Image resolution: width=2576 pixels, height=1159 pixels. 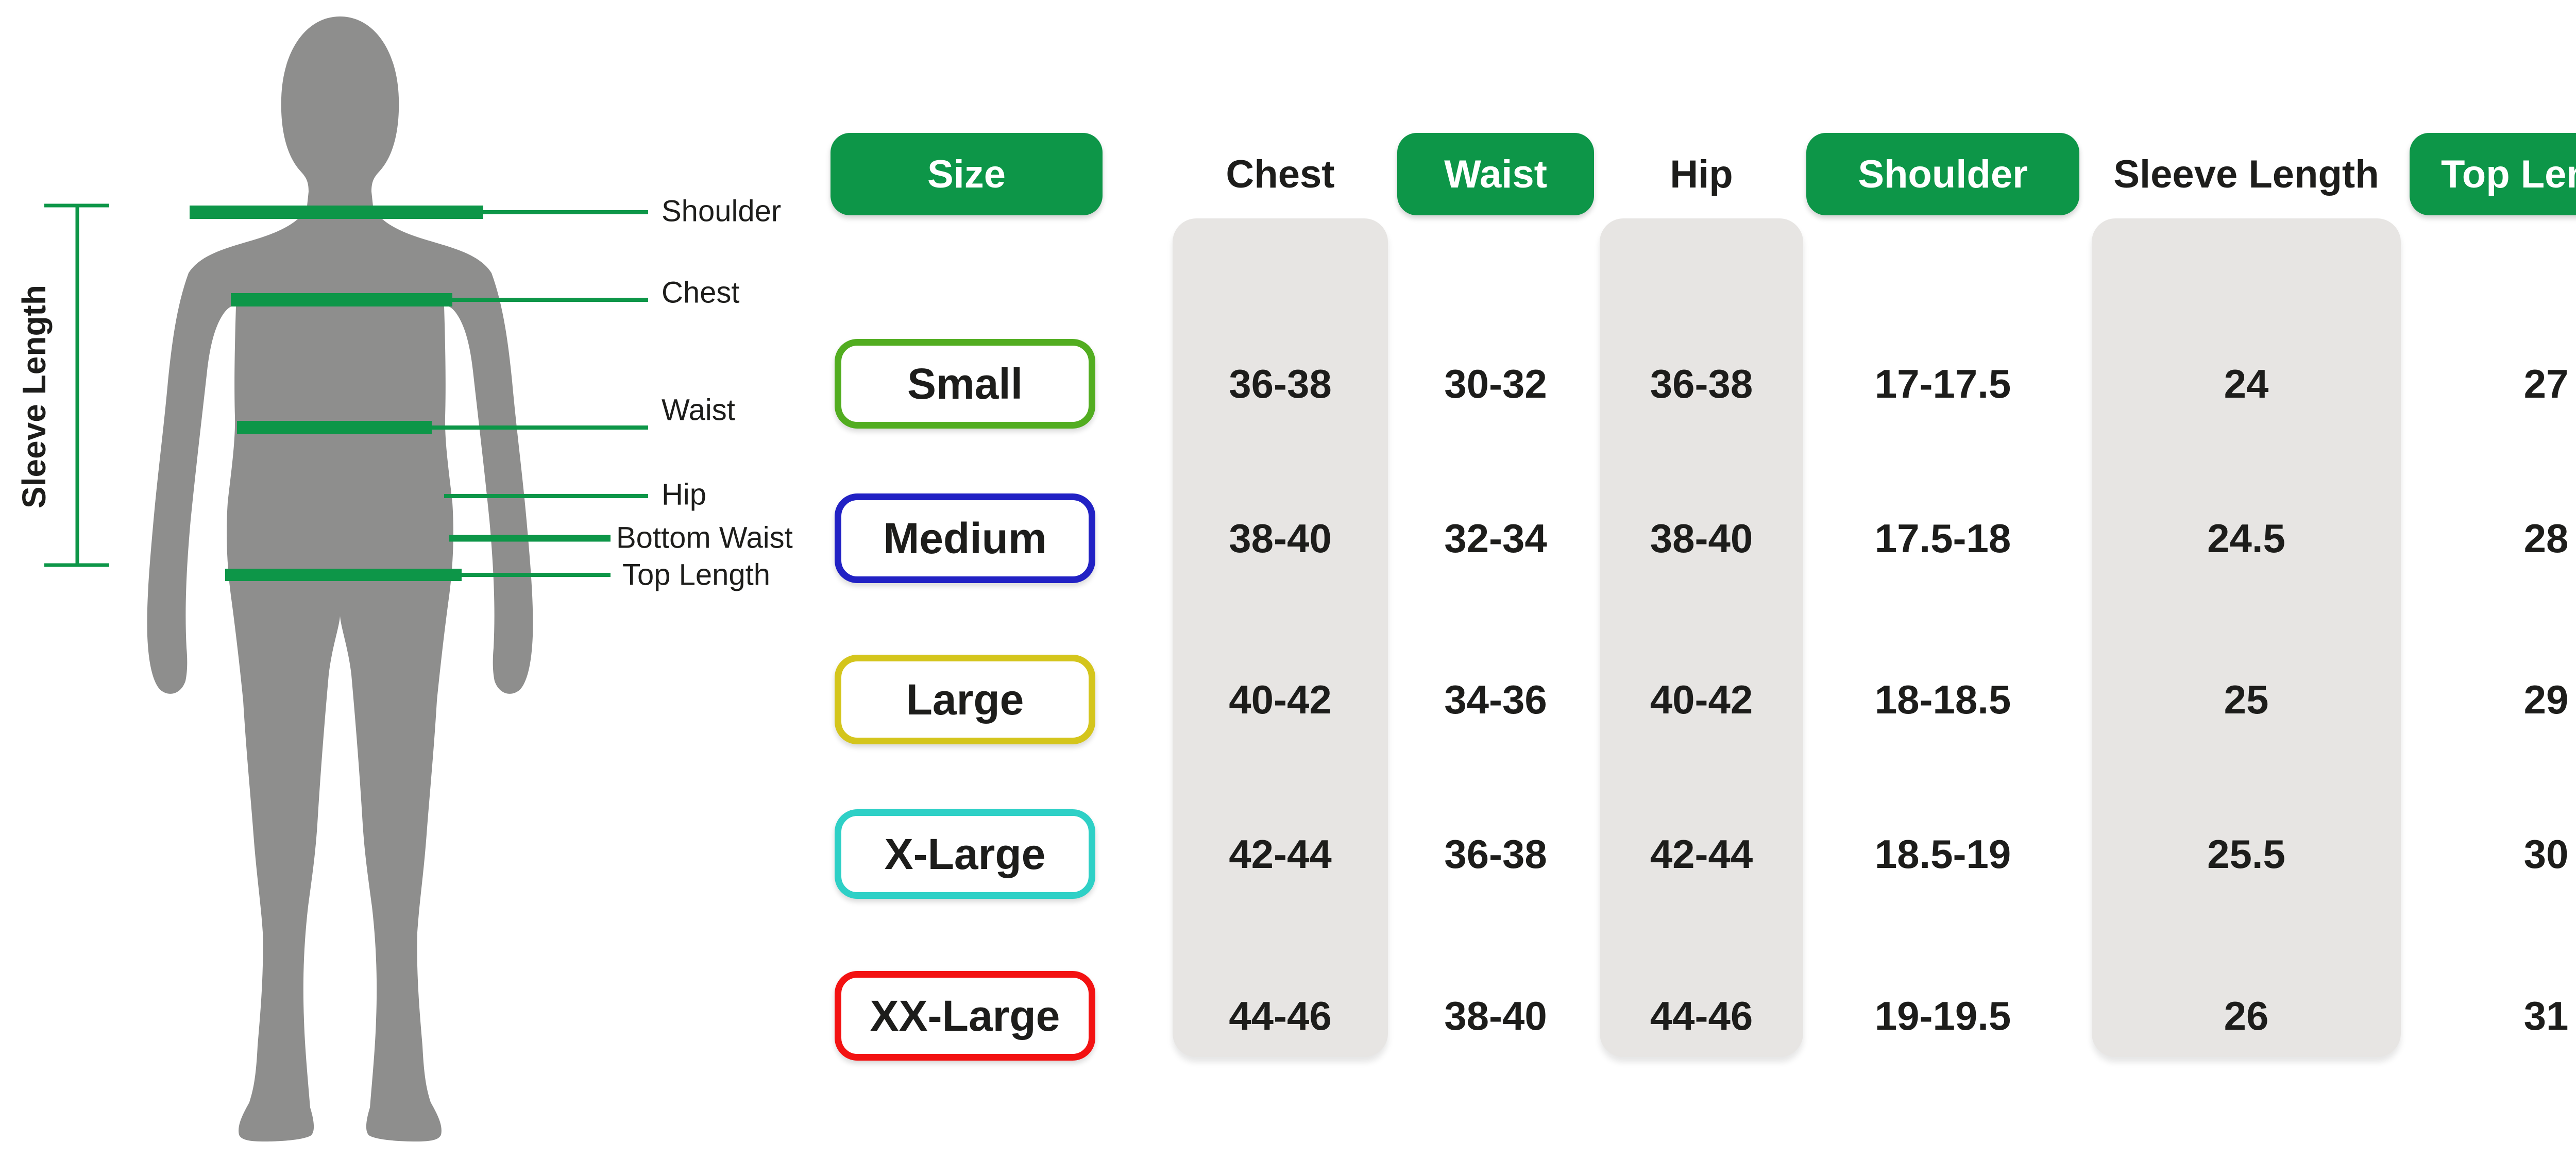 I want to click on cell-sleeve-length-medium: 24.5, so click(x=2246, y=538).